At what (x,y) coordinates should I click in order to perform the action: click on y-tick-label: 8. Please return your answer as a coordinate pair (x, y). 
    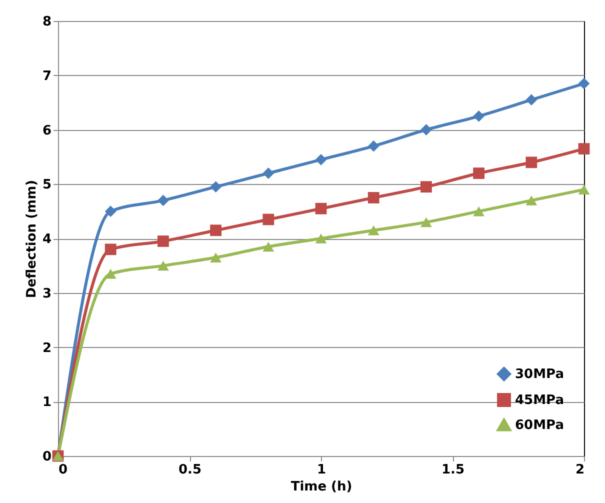
    Looking at the image, I should click on (47, 22).